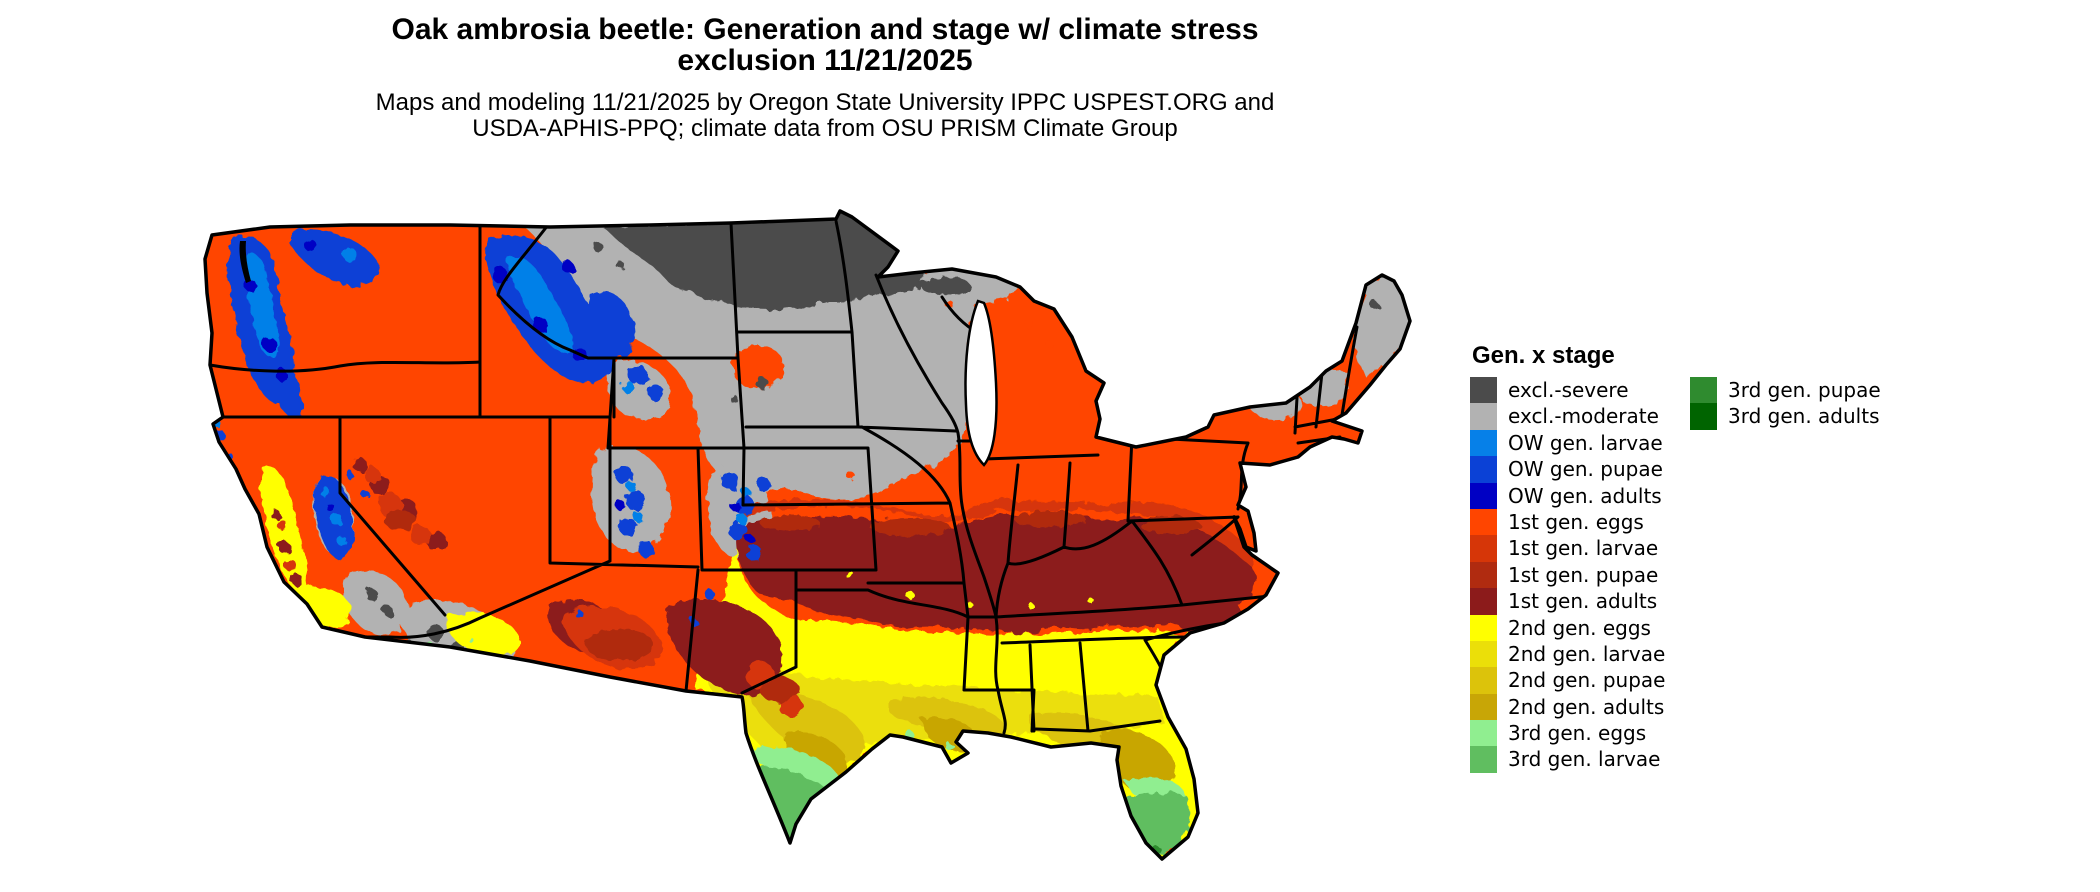  What do you see at coordinates (1583, 416) in the screenshot?
I see `legend-label: excl.-moderate` at bounding box center [1583, 416].